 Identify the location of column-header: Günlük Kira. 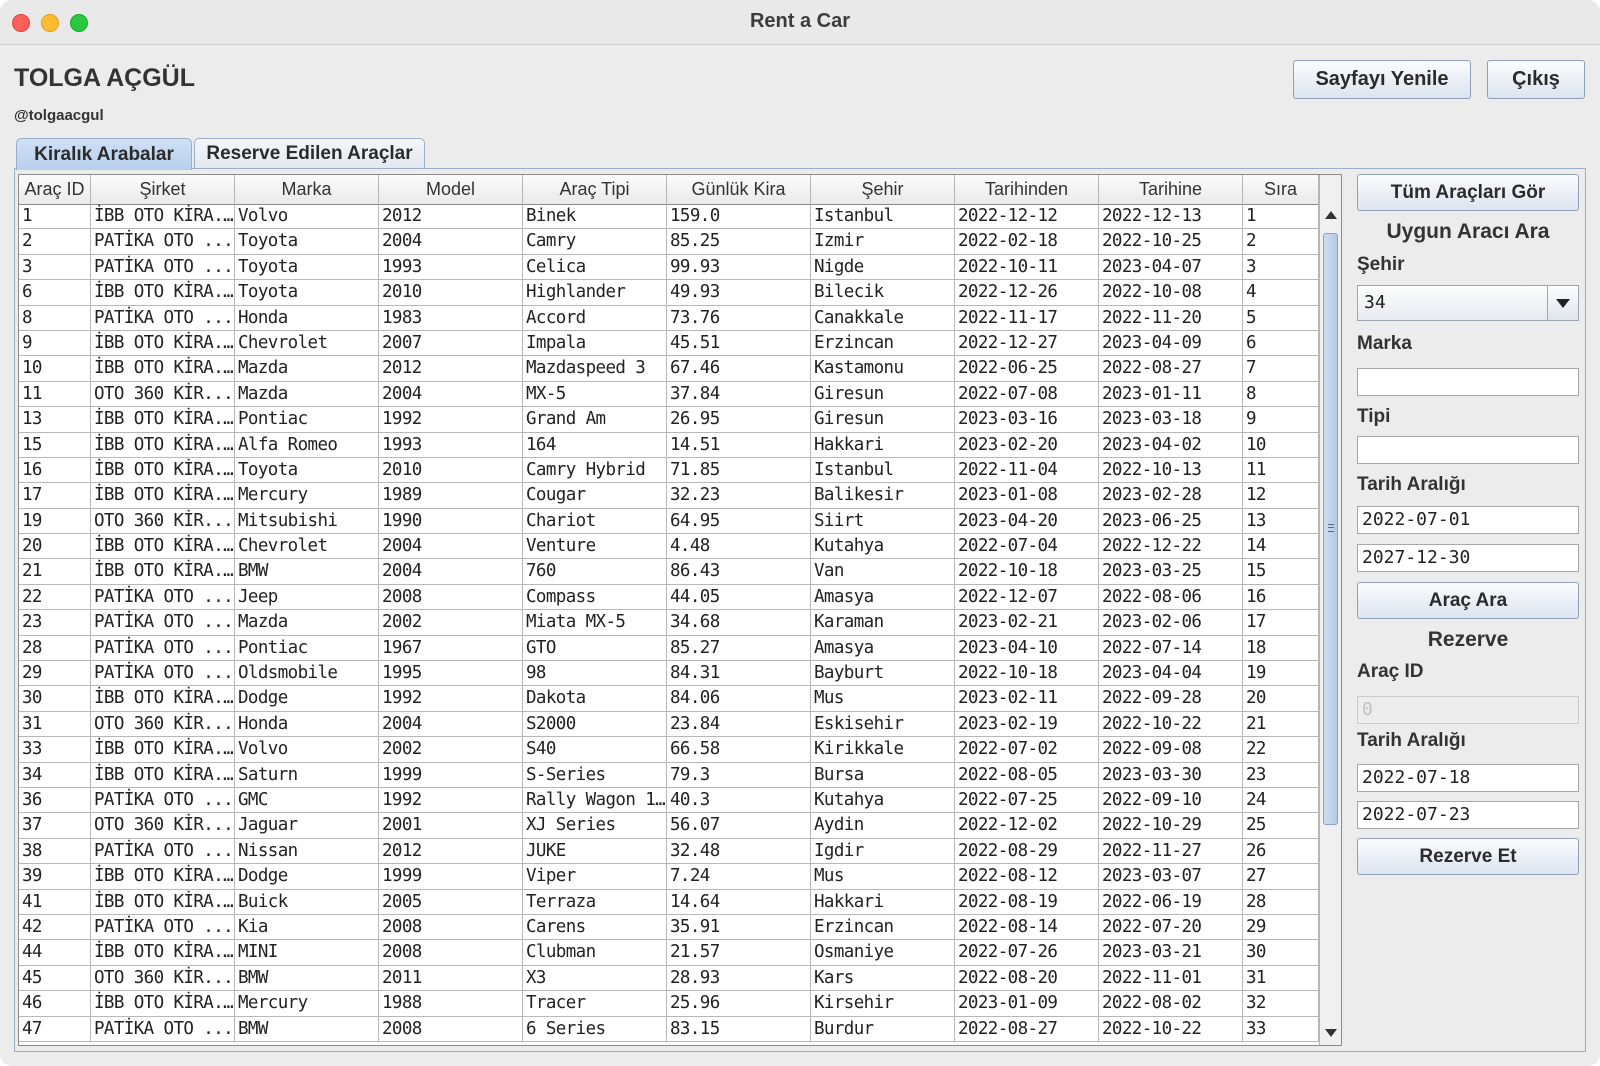
(739, 189).